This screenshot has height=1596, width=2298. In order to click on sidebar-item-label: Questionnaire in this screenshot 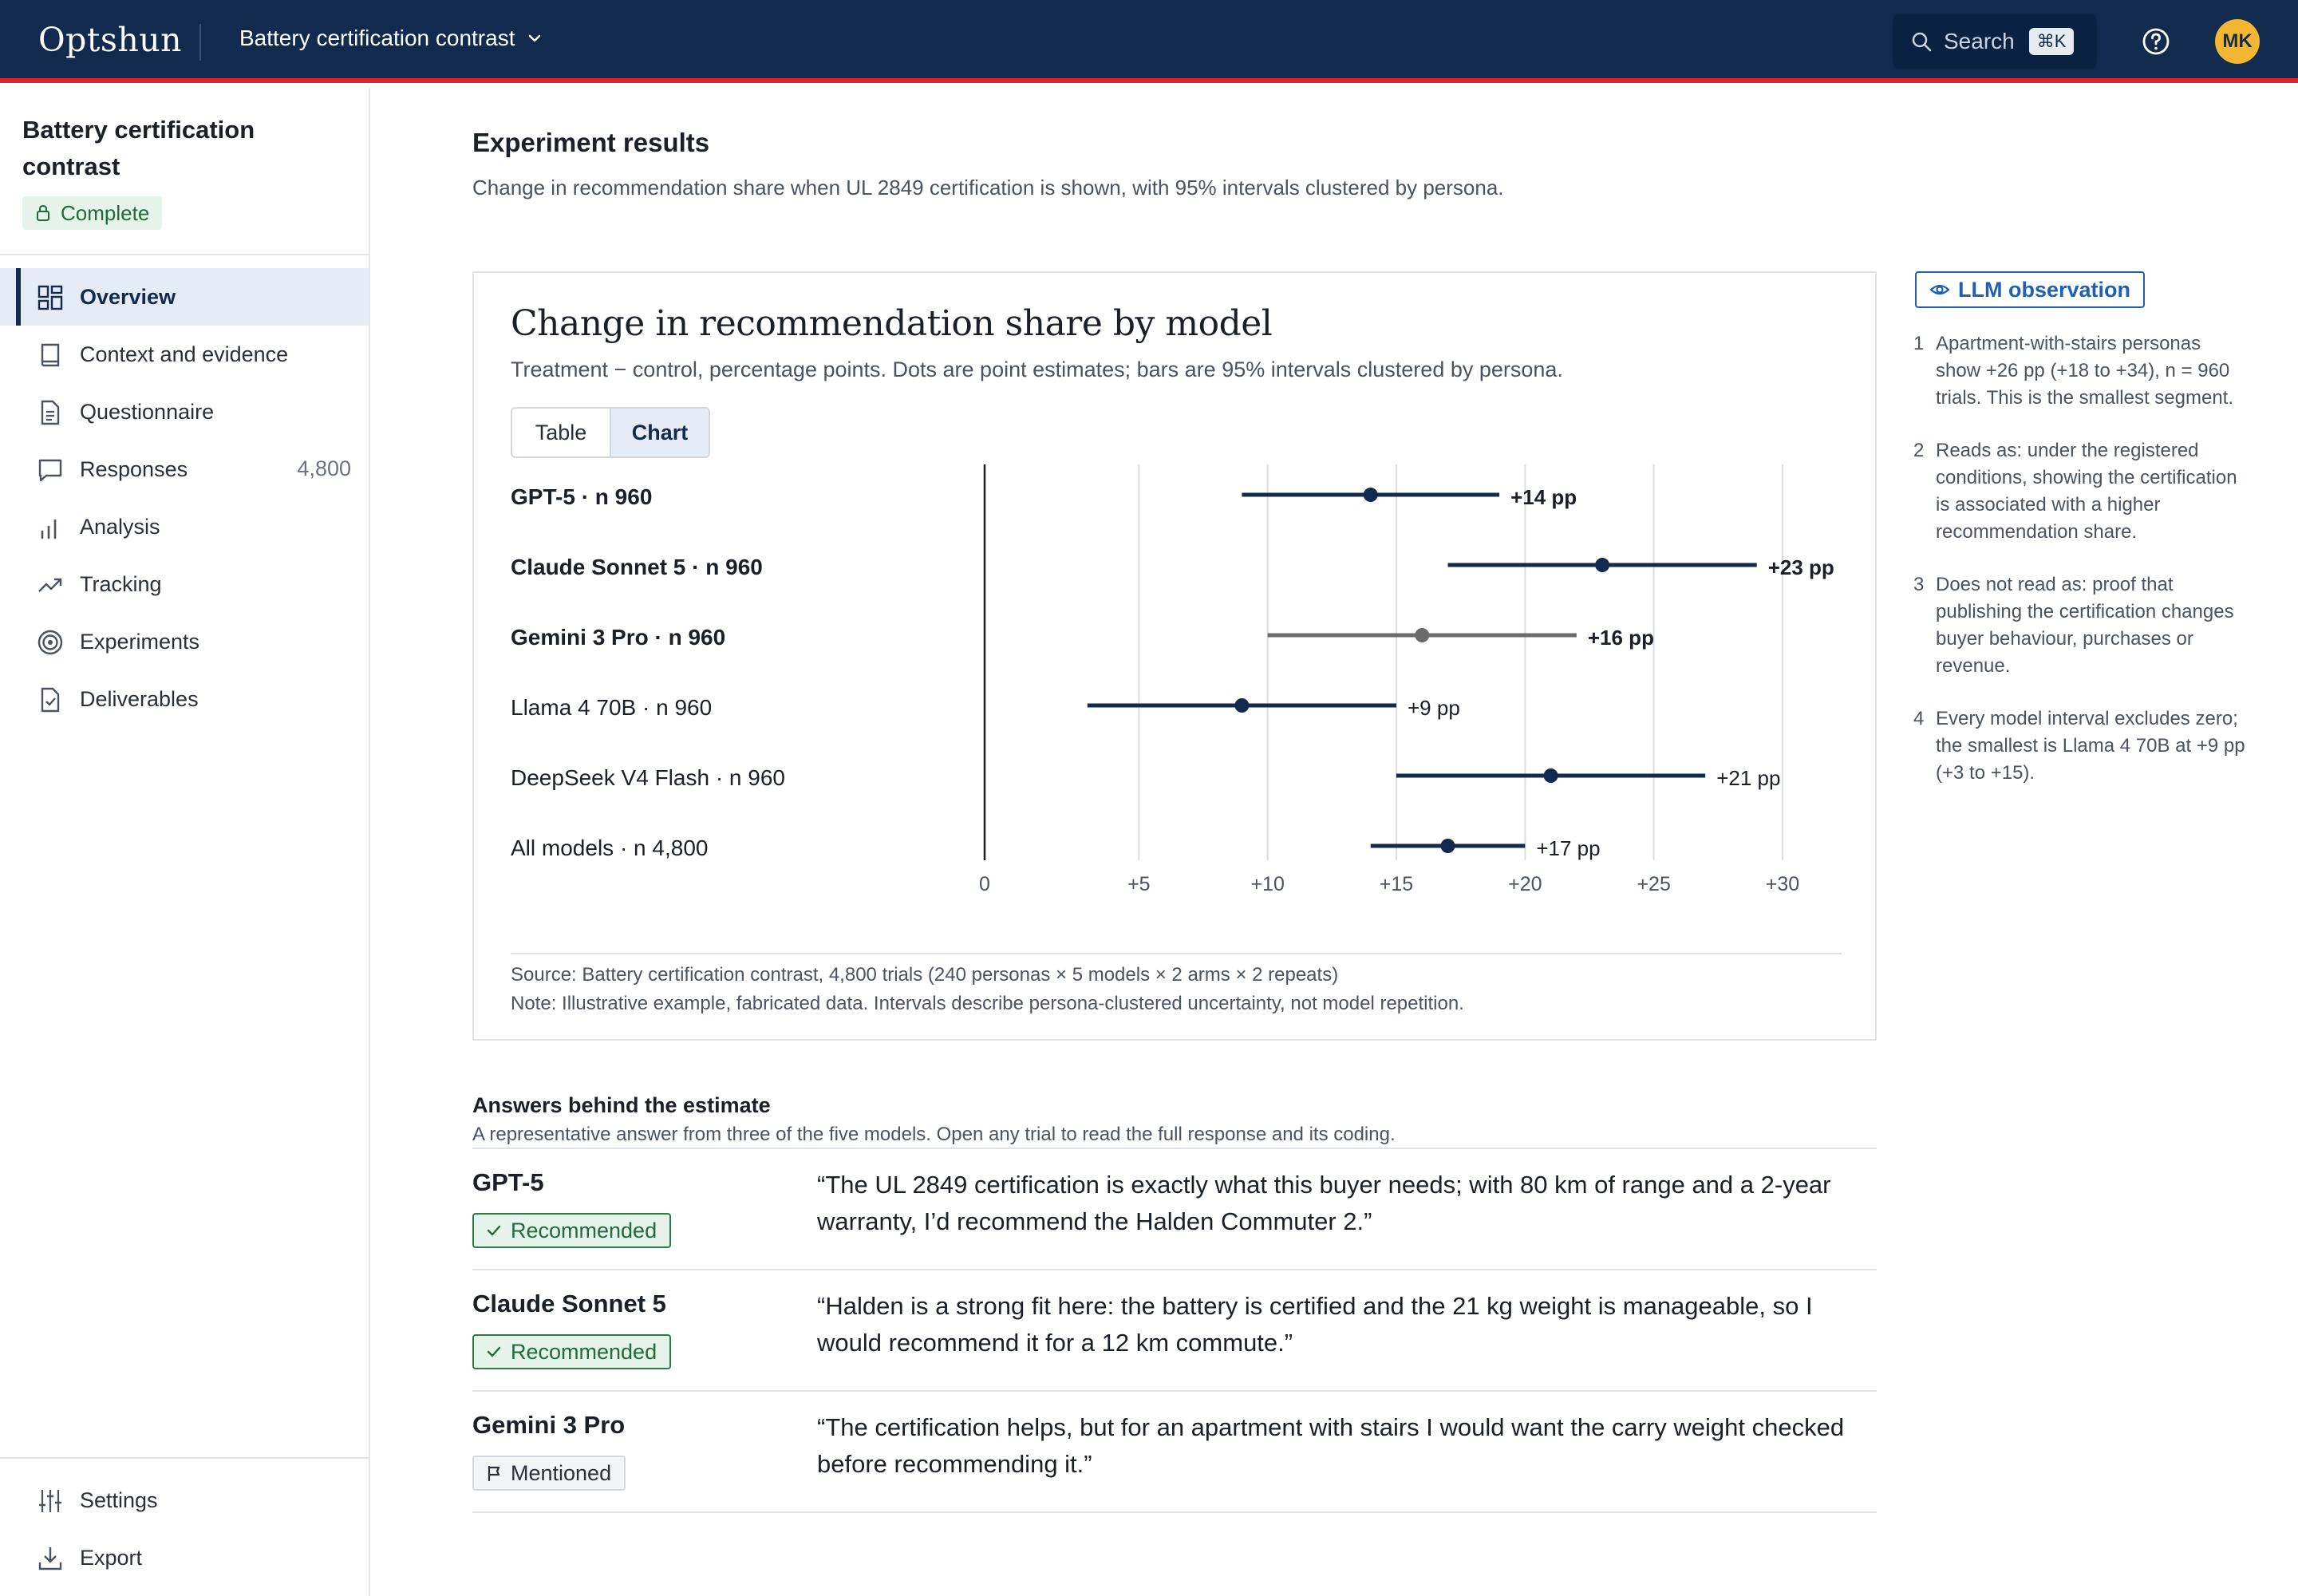, I will do `click(147, 411)`.